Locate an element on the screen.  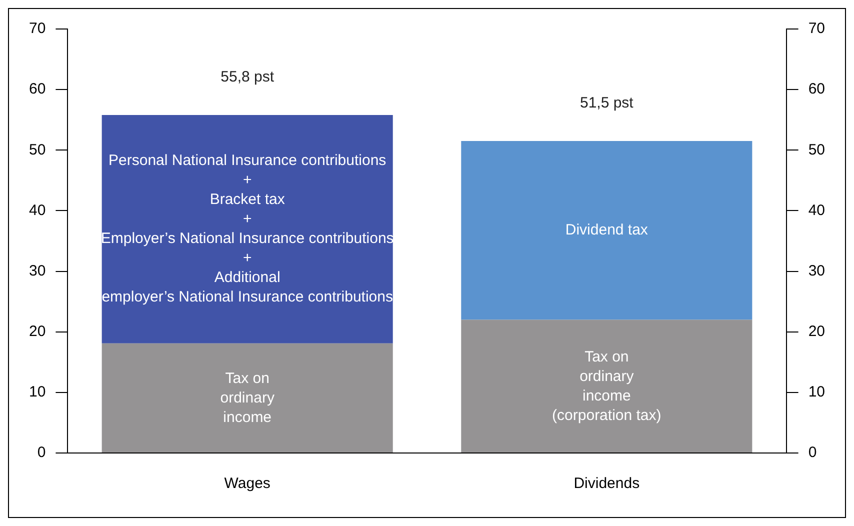
y-tick-label: 20 is located at coordinates (37, 331).